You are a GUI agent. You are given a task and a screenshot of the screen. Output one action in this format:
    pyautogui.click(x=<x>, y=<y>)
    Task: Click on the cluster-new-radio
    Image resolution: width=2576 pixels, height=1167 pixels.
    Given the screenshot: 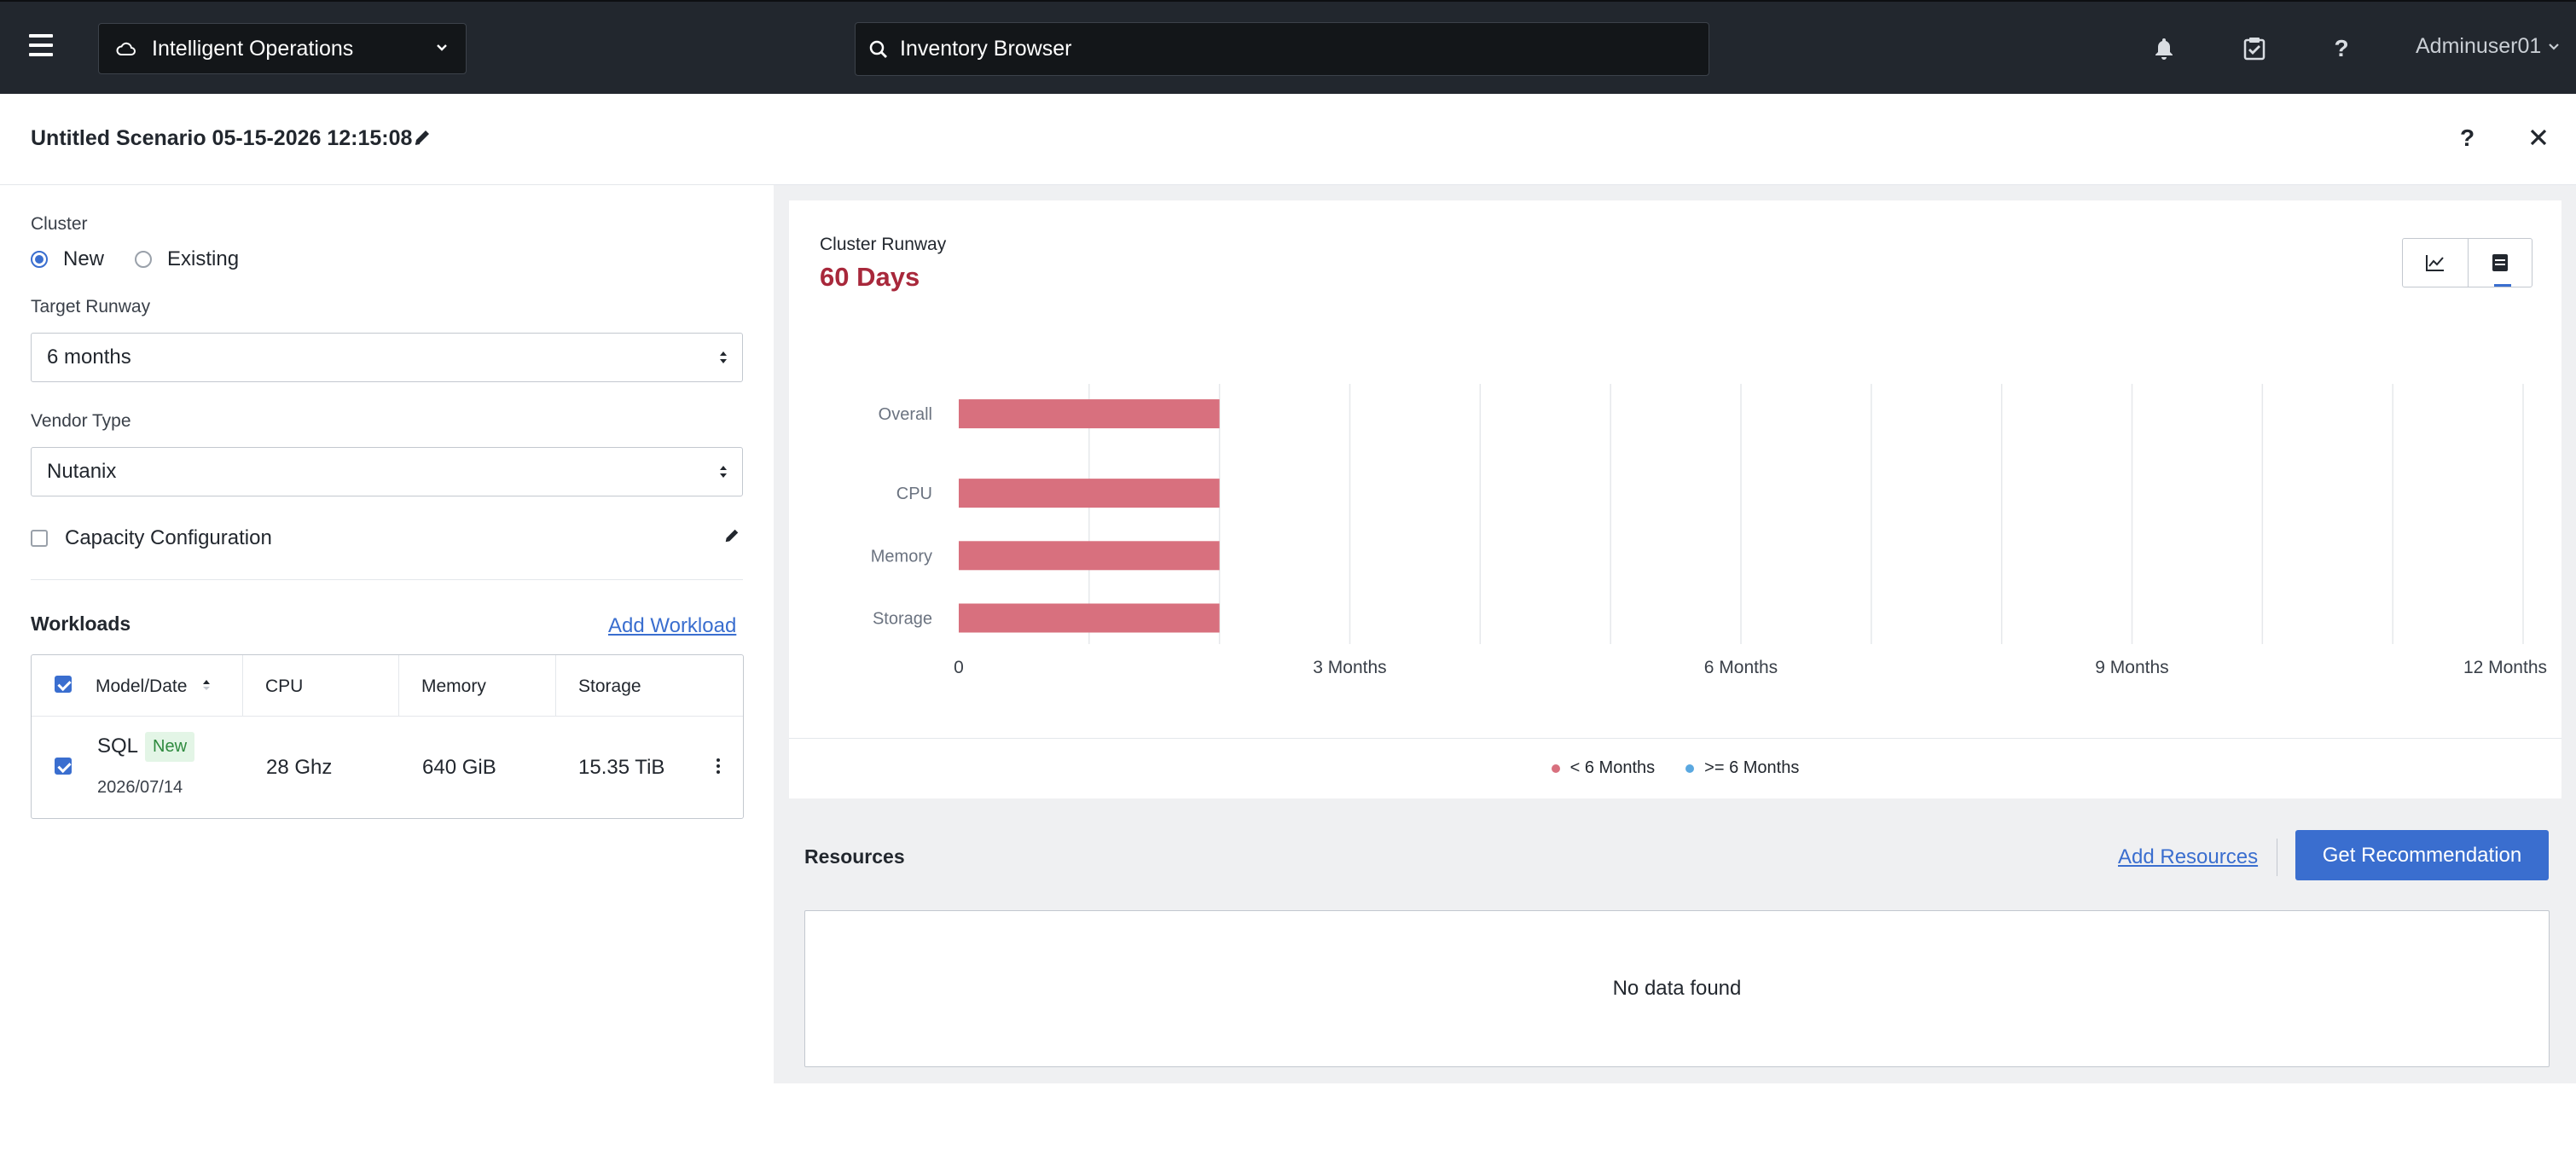 What is the action you would take?
    pyautogui.click(x=39, y=259)
    